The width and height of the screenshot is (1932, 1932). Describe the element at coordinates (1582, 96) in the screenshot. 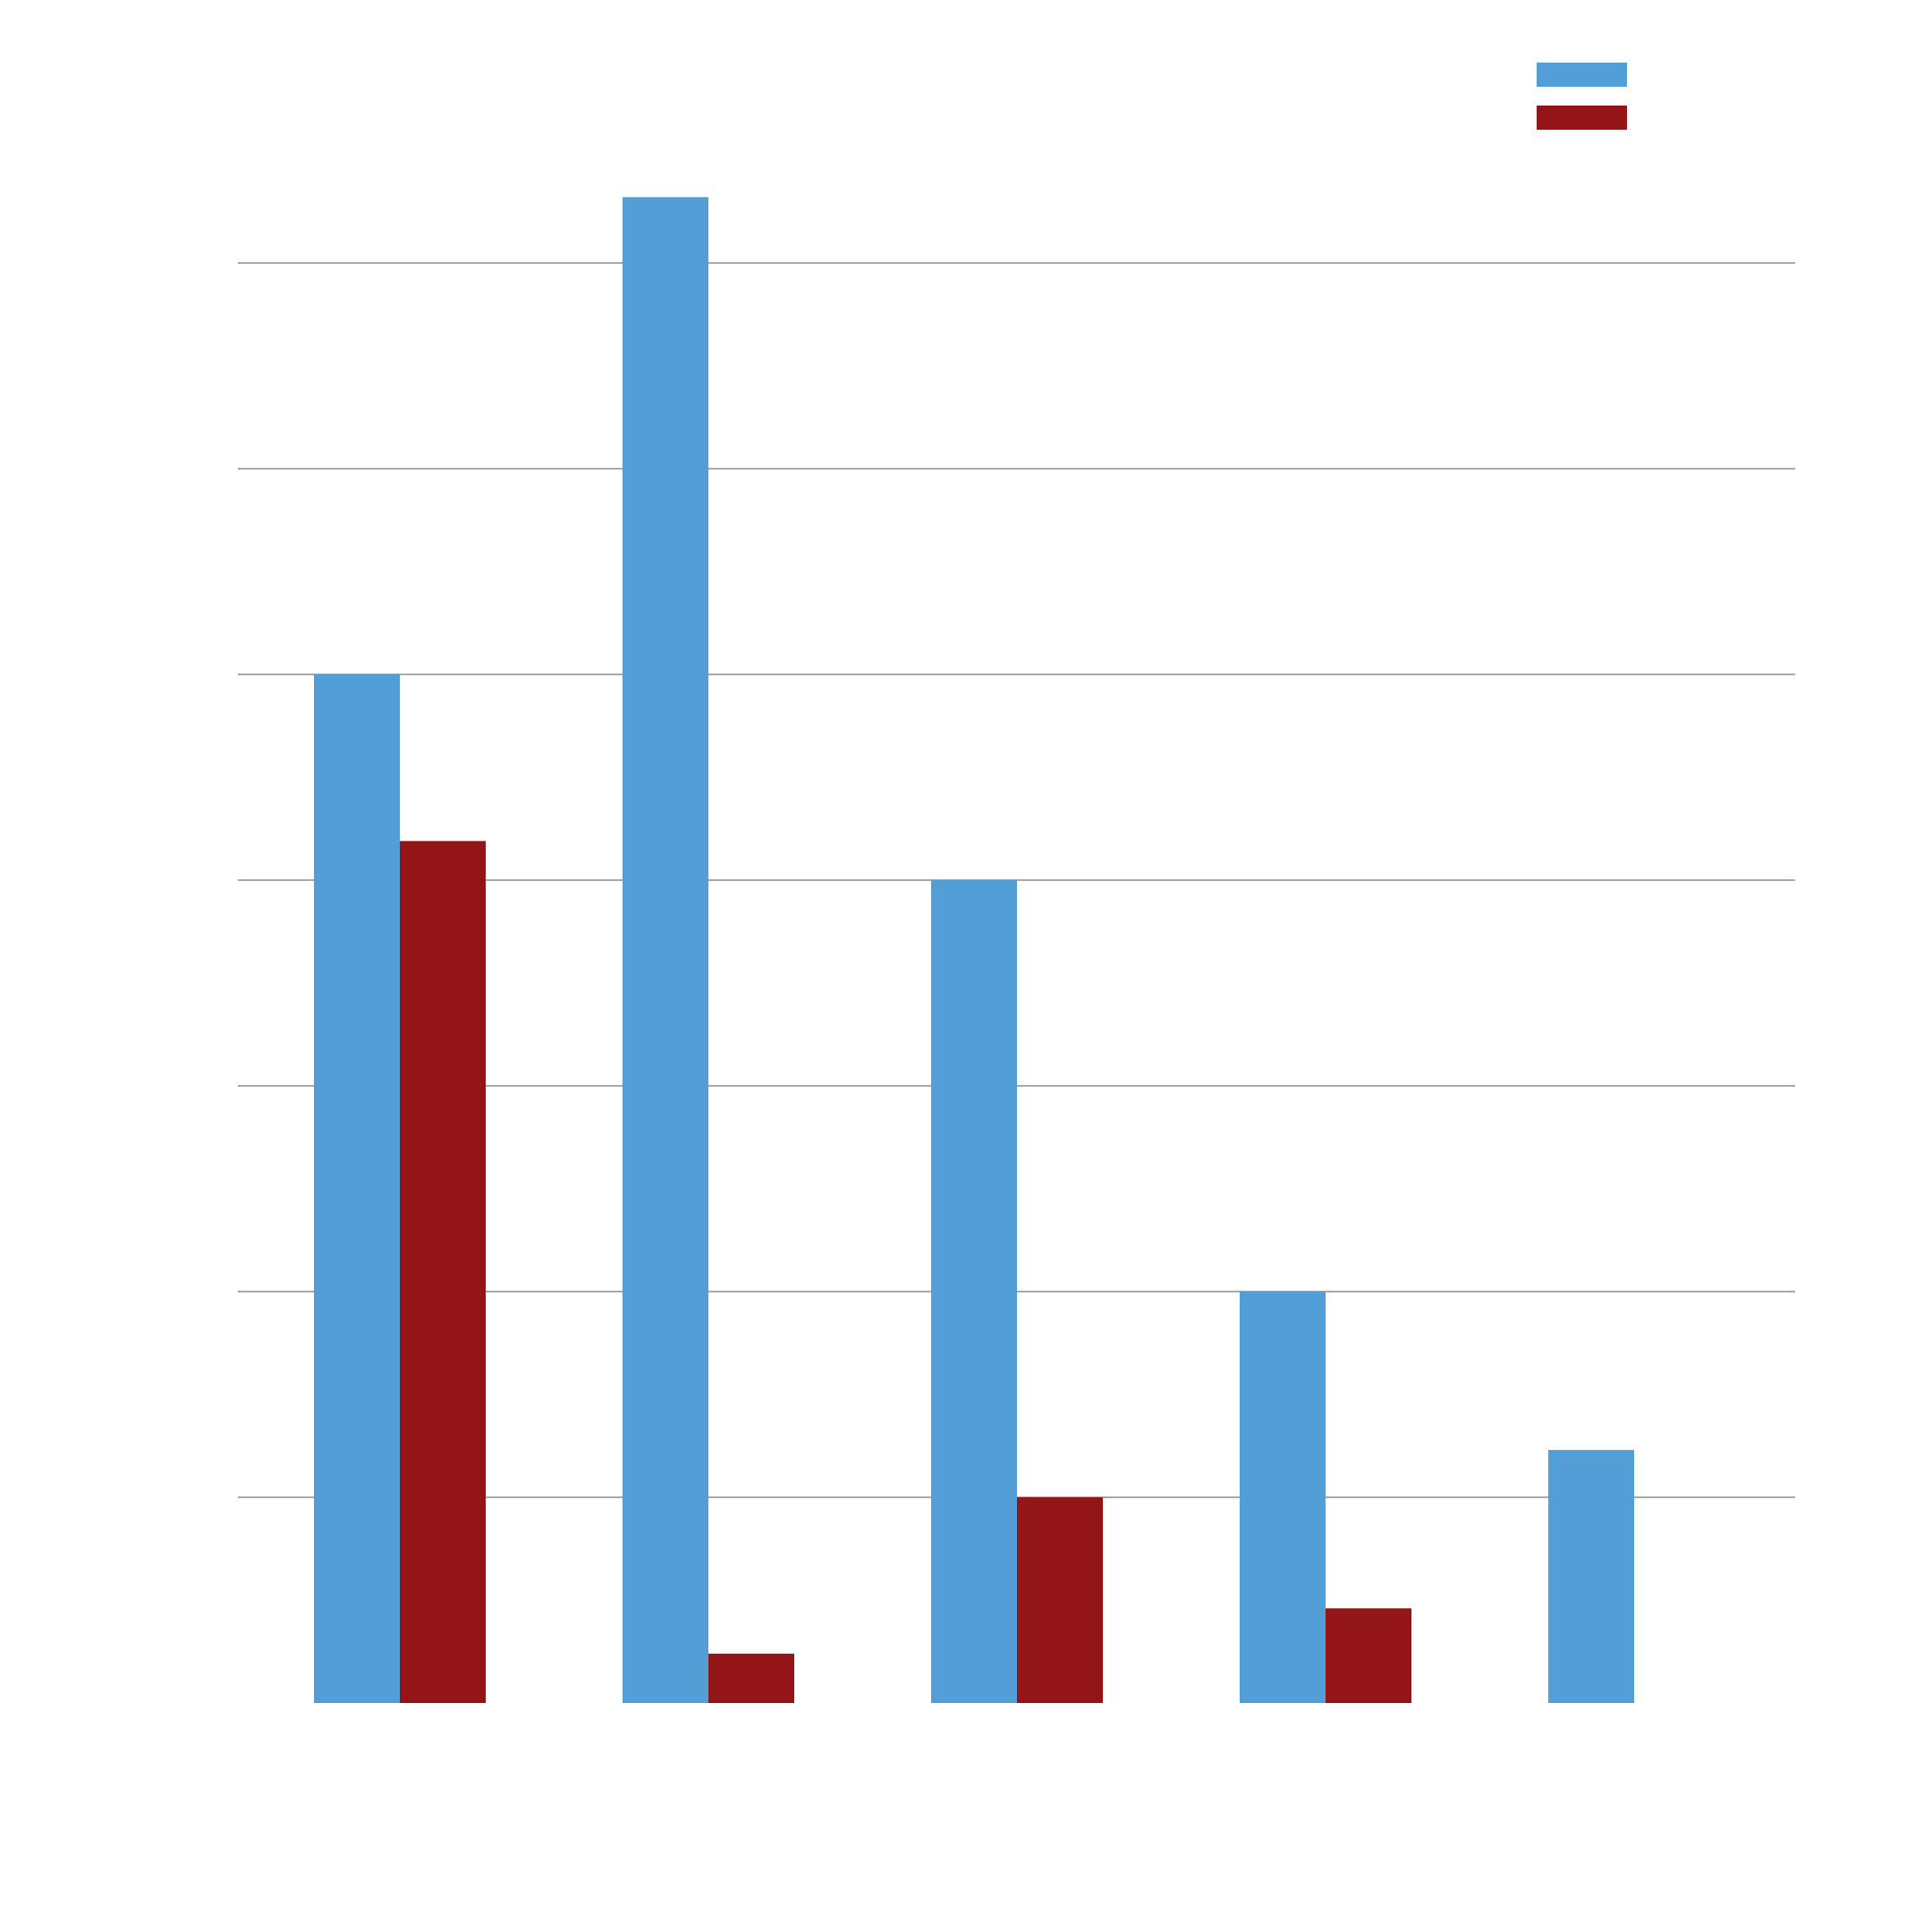

I see `legend` at that location.